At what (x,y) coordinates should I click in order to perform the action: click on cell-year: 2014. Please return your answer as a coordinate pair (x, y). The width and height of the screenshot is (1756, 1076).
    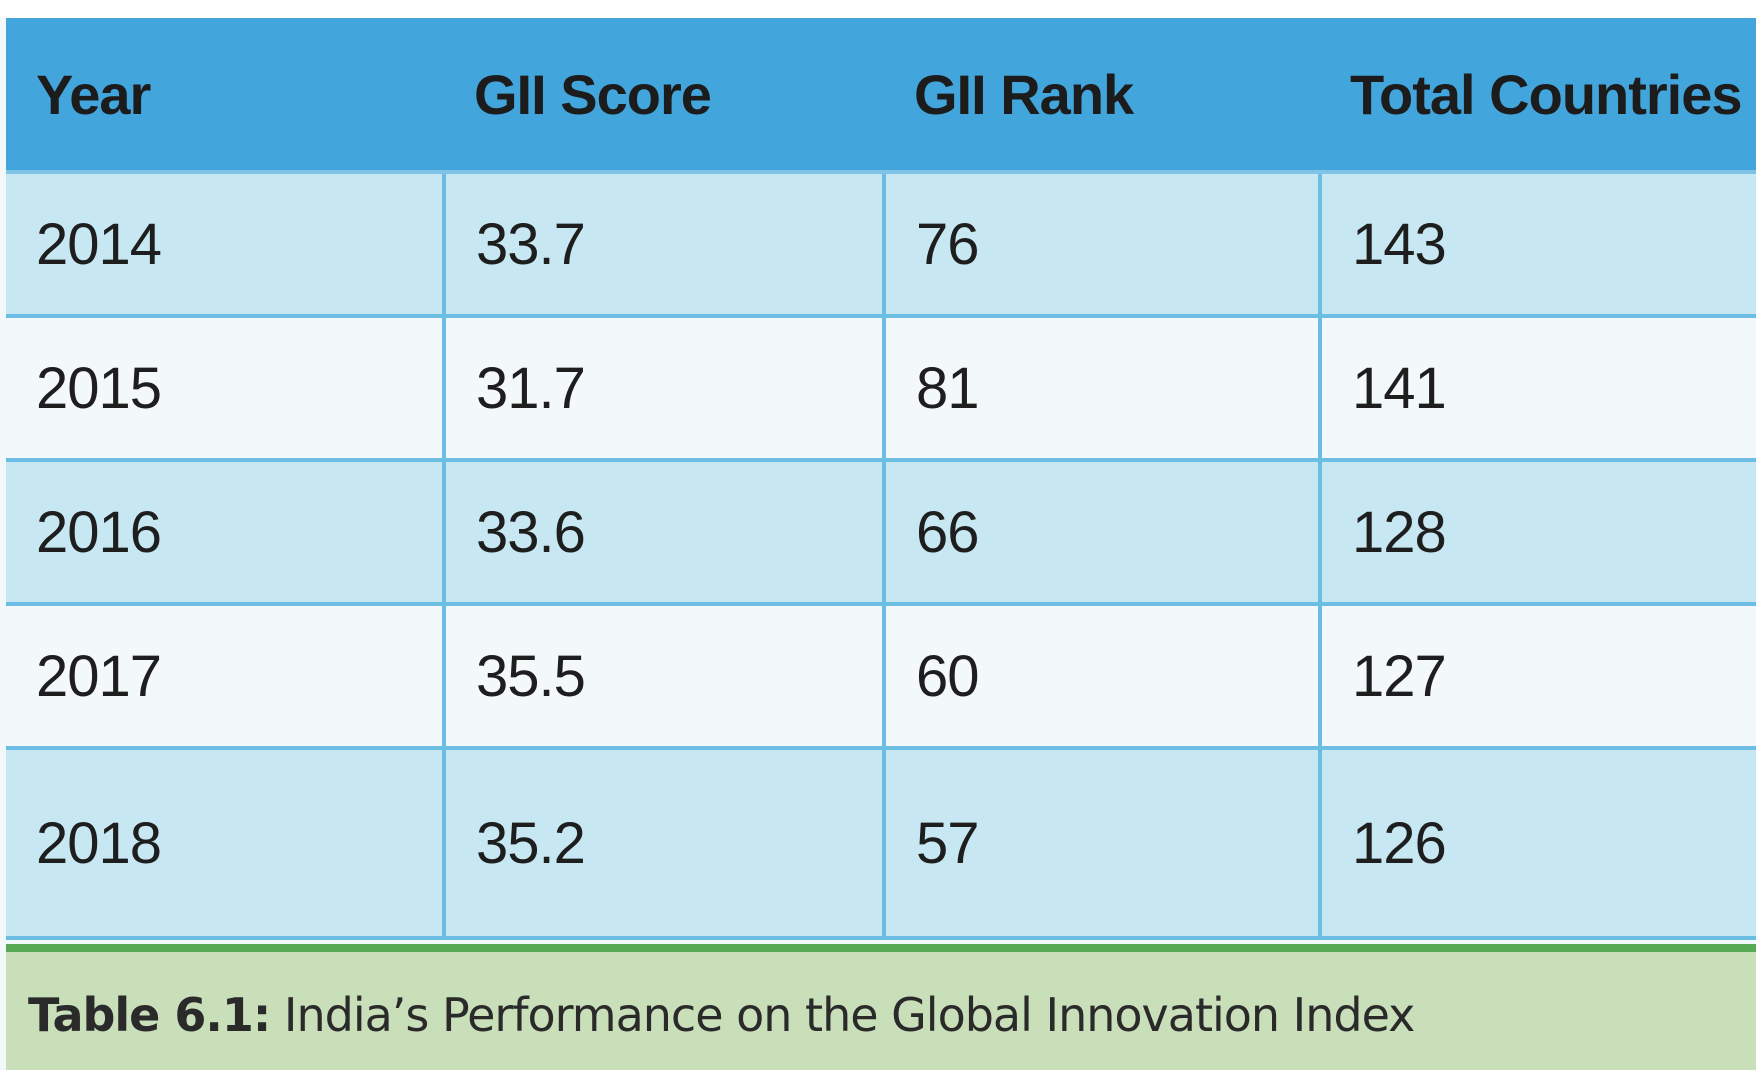
    Looking at the image, I should click on (225, 245).